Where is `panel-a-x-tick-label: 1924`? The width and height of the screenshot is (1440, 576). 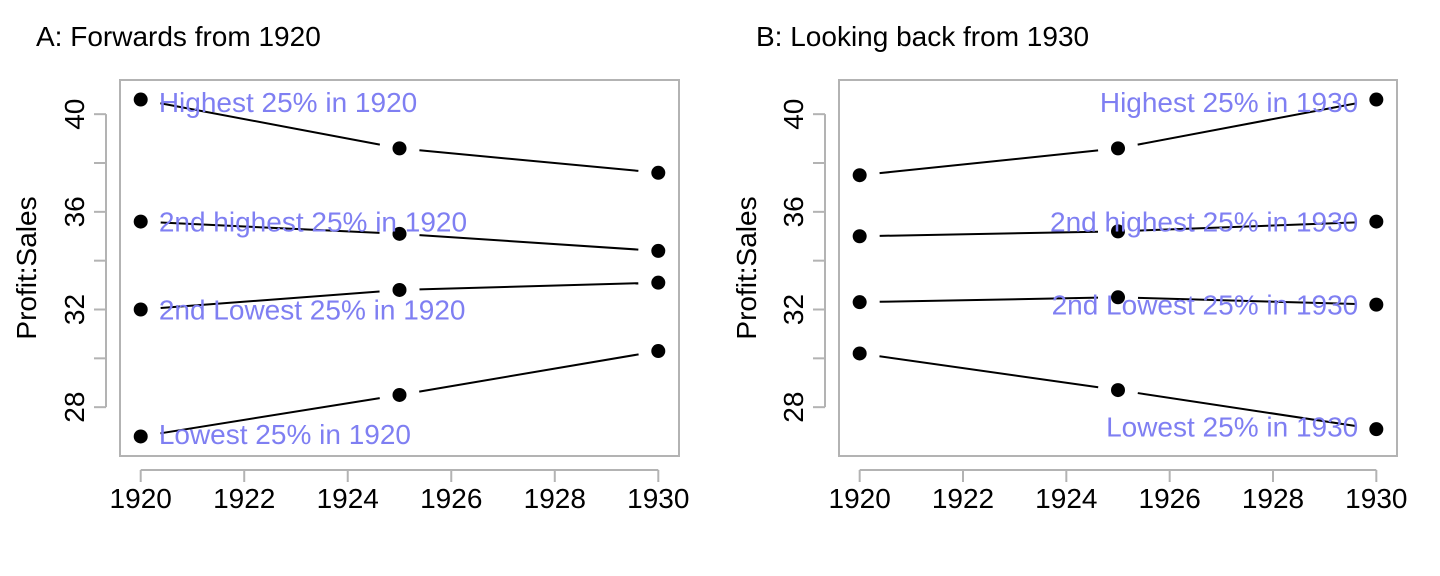
panel-a-x-tick-label: 1924 is located at coordinates (348, 498).